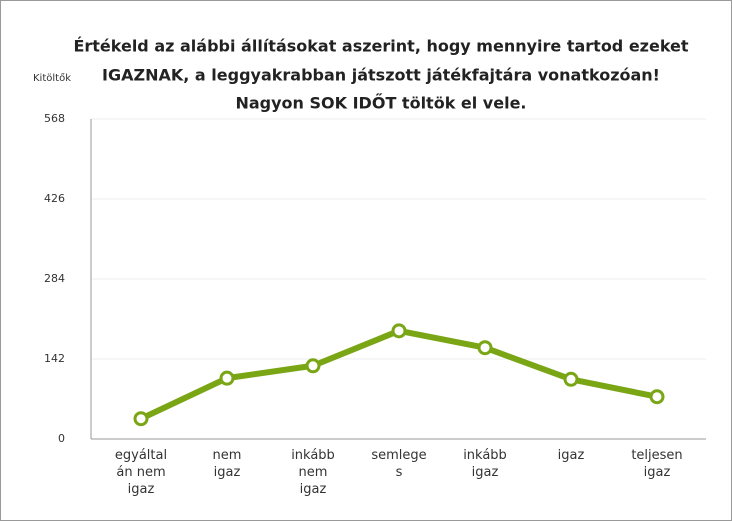  Describe the element at coordinates (54, 118) in the screenshot. I see `y-tick-label: 568` at that location.